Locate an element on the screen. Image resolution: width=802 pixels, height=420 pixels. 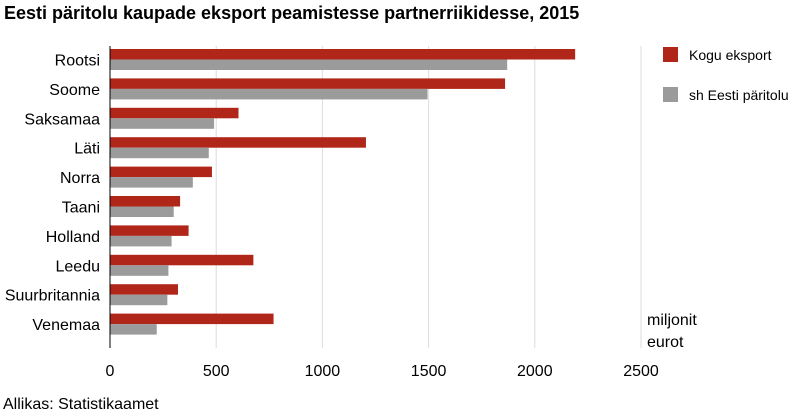
source-note: Allikas: Statistikaamet is located at coordinates (81, 404).